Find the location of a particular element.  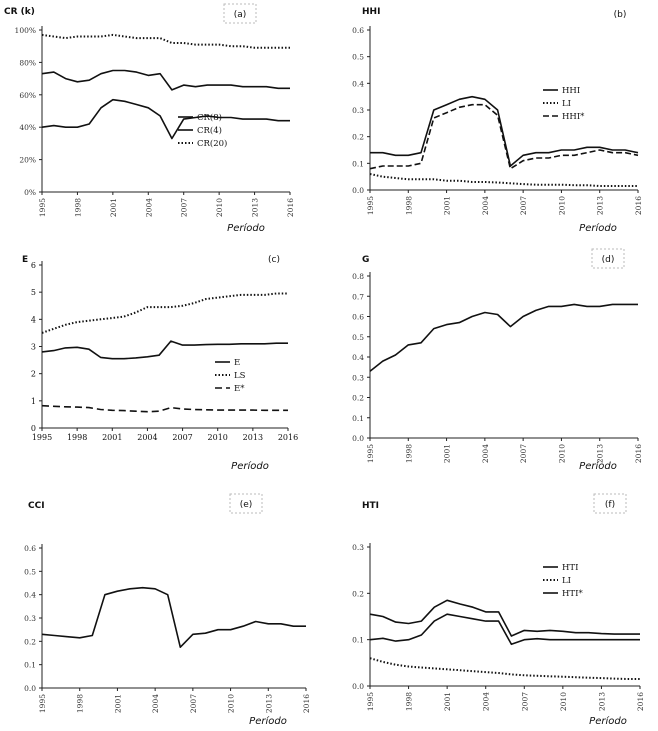

y-axis-label: HTI is located at coordinates (370, 506).